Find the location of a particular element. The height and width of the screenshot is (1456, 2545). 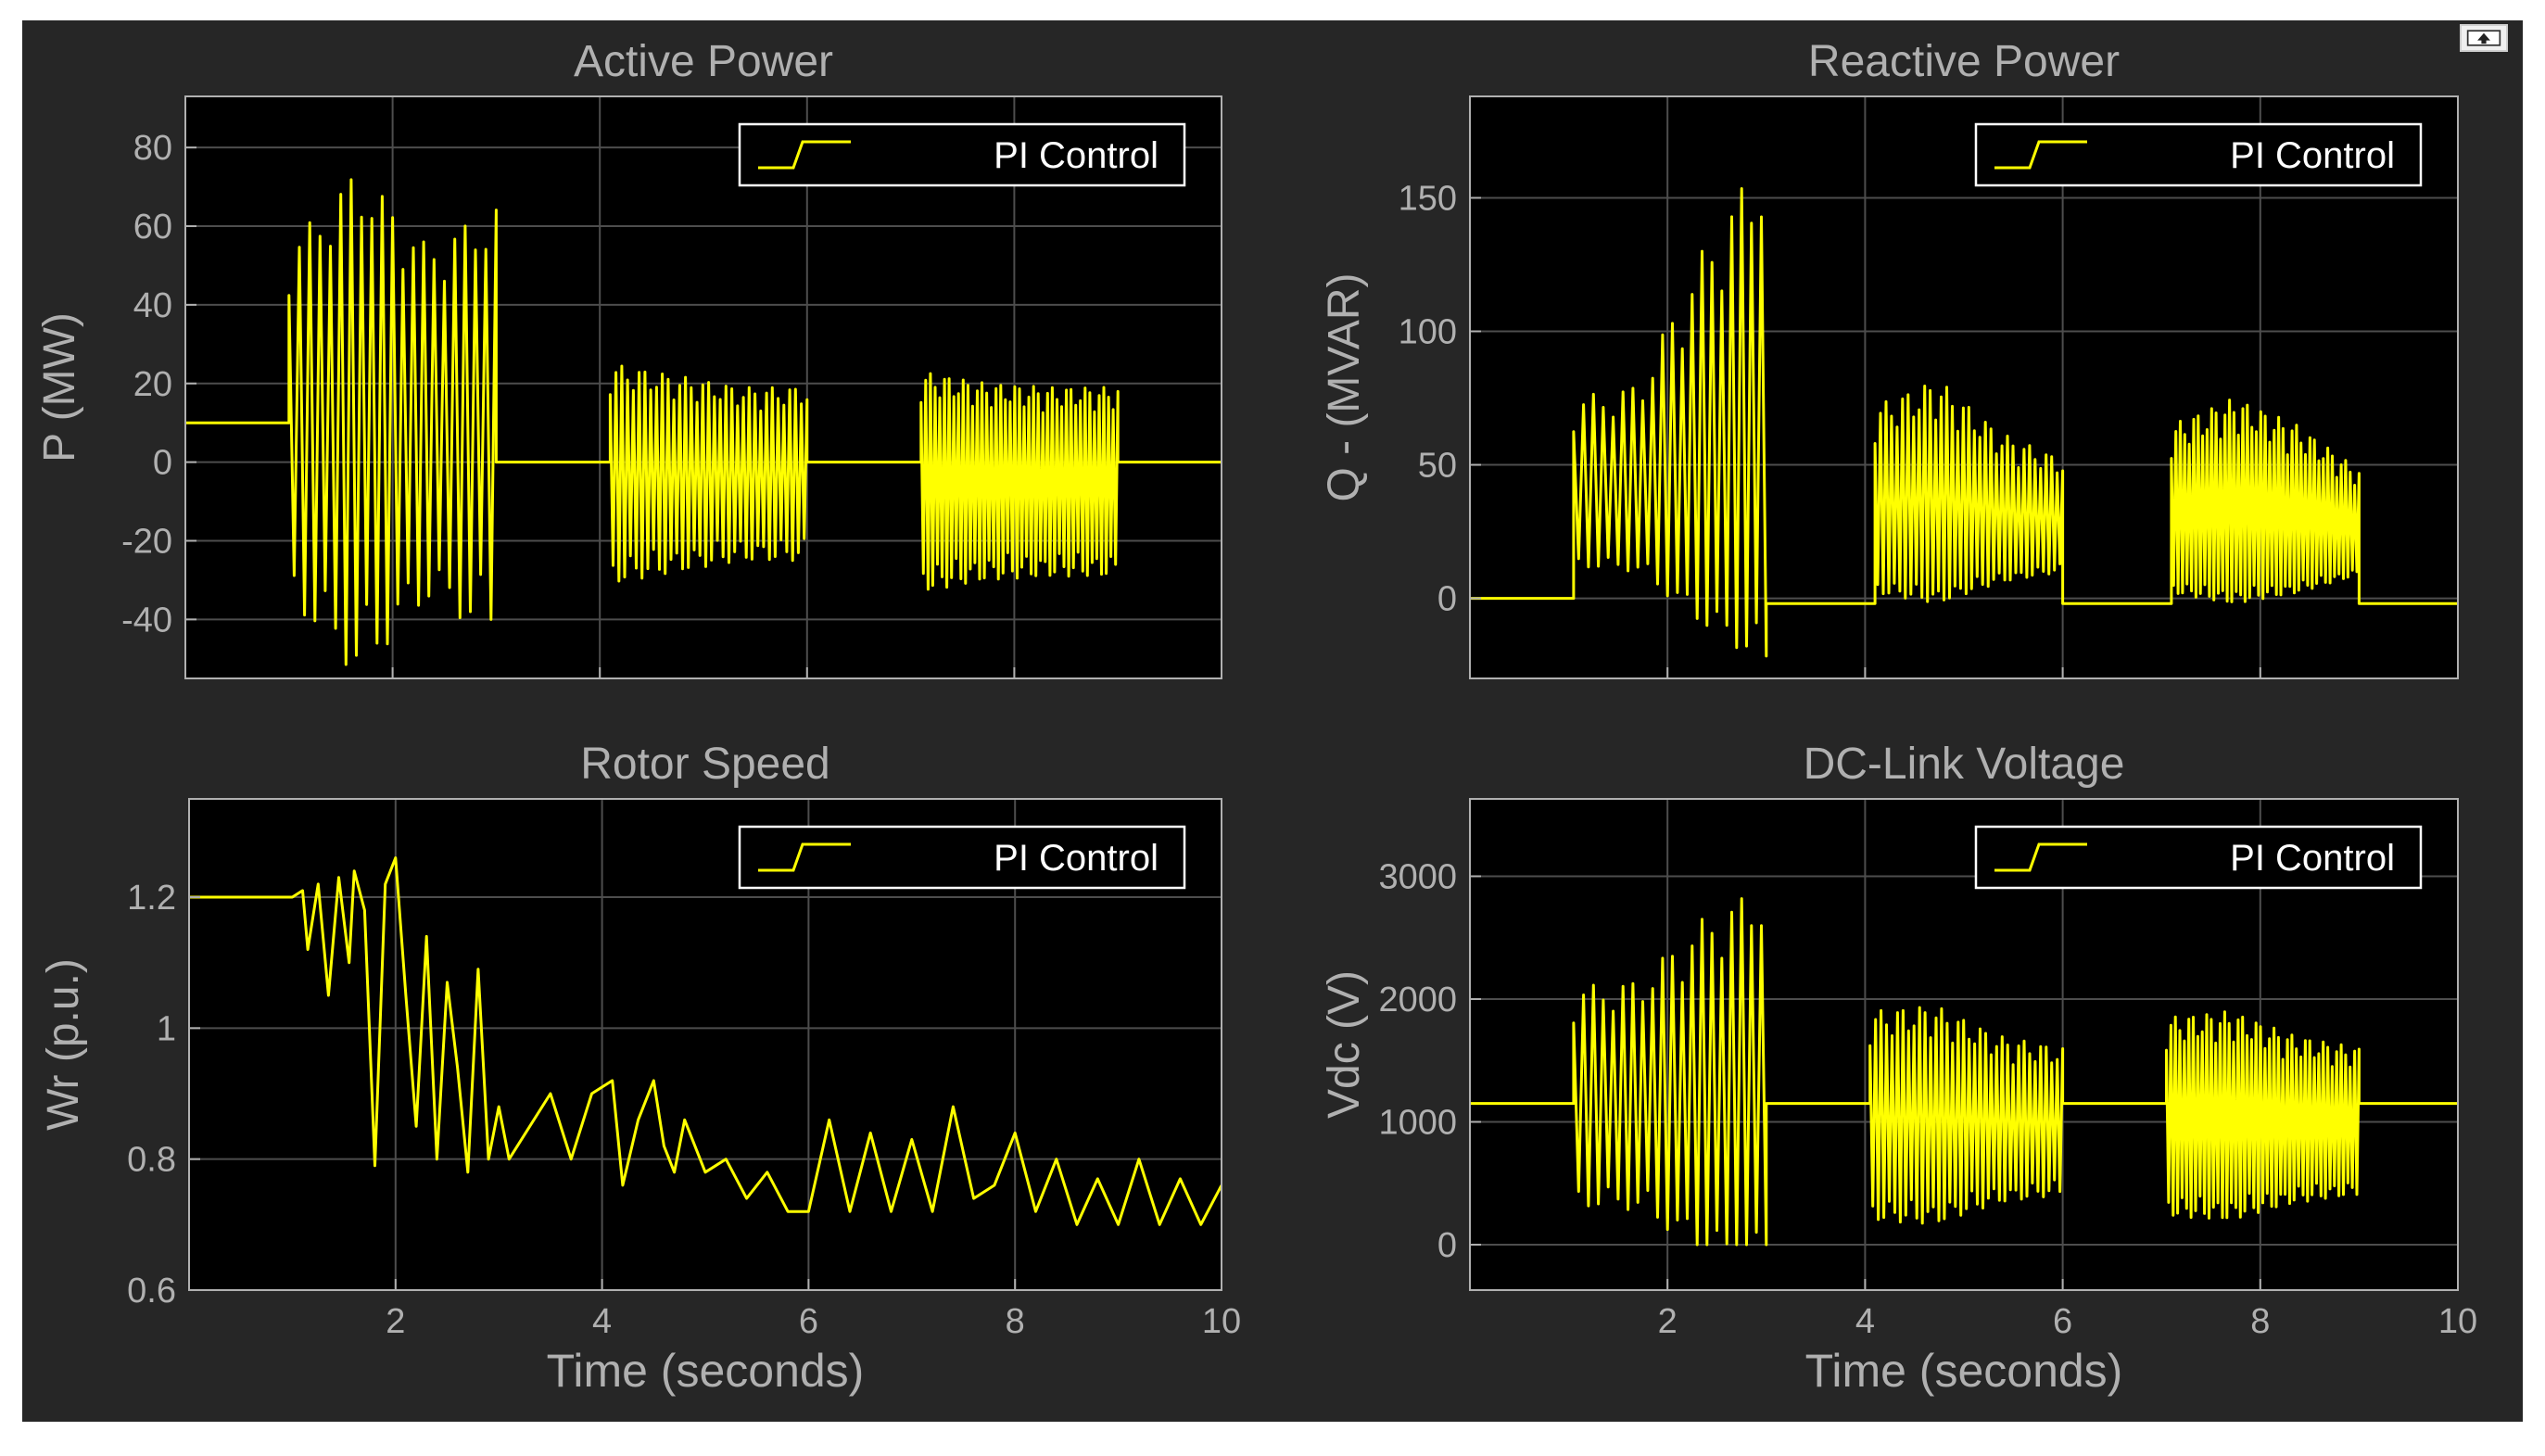

chart-title: Rotor Speed is located at coordinates (705, 764).